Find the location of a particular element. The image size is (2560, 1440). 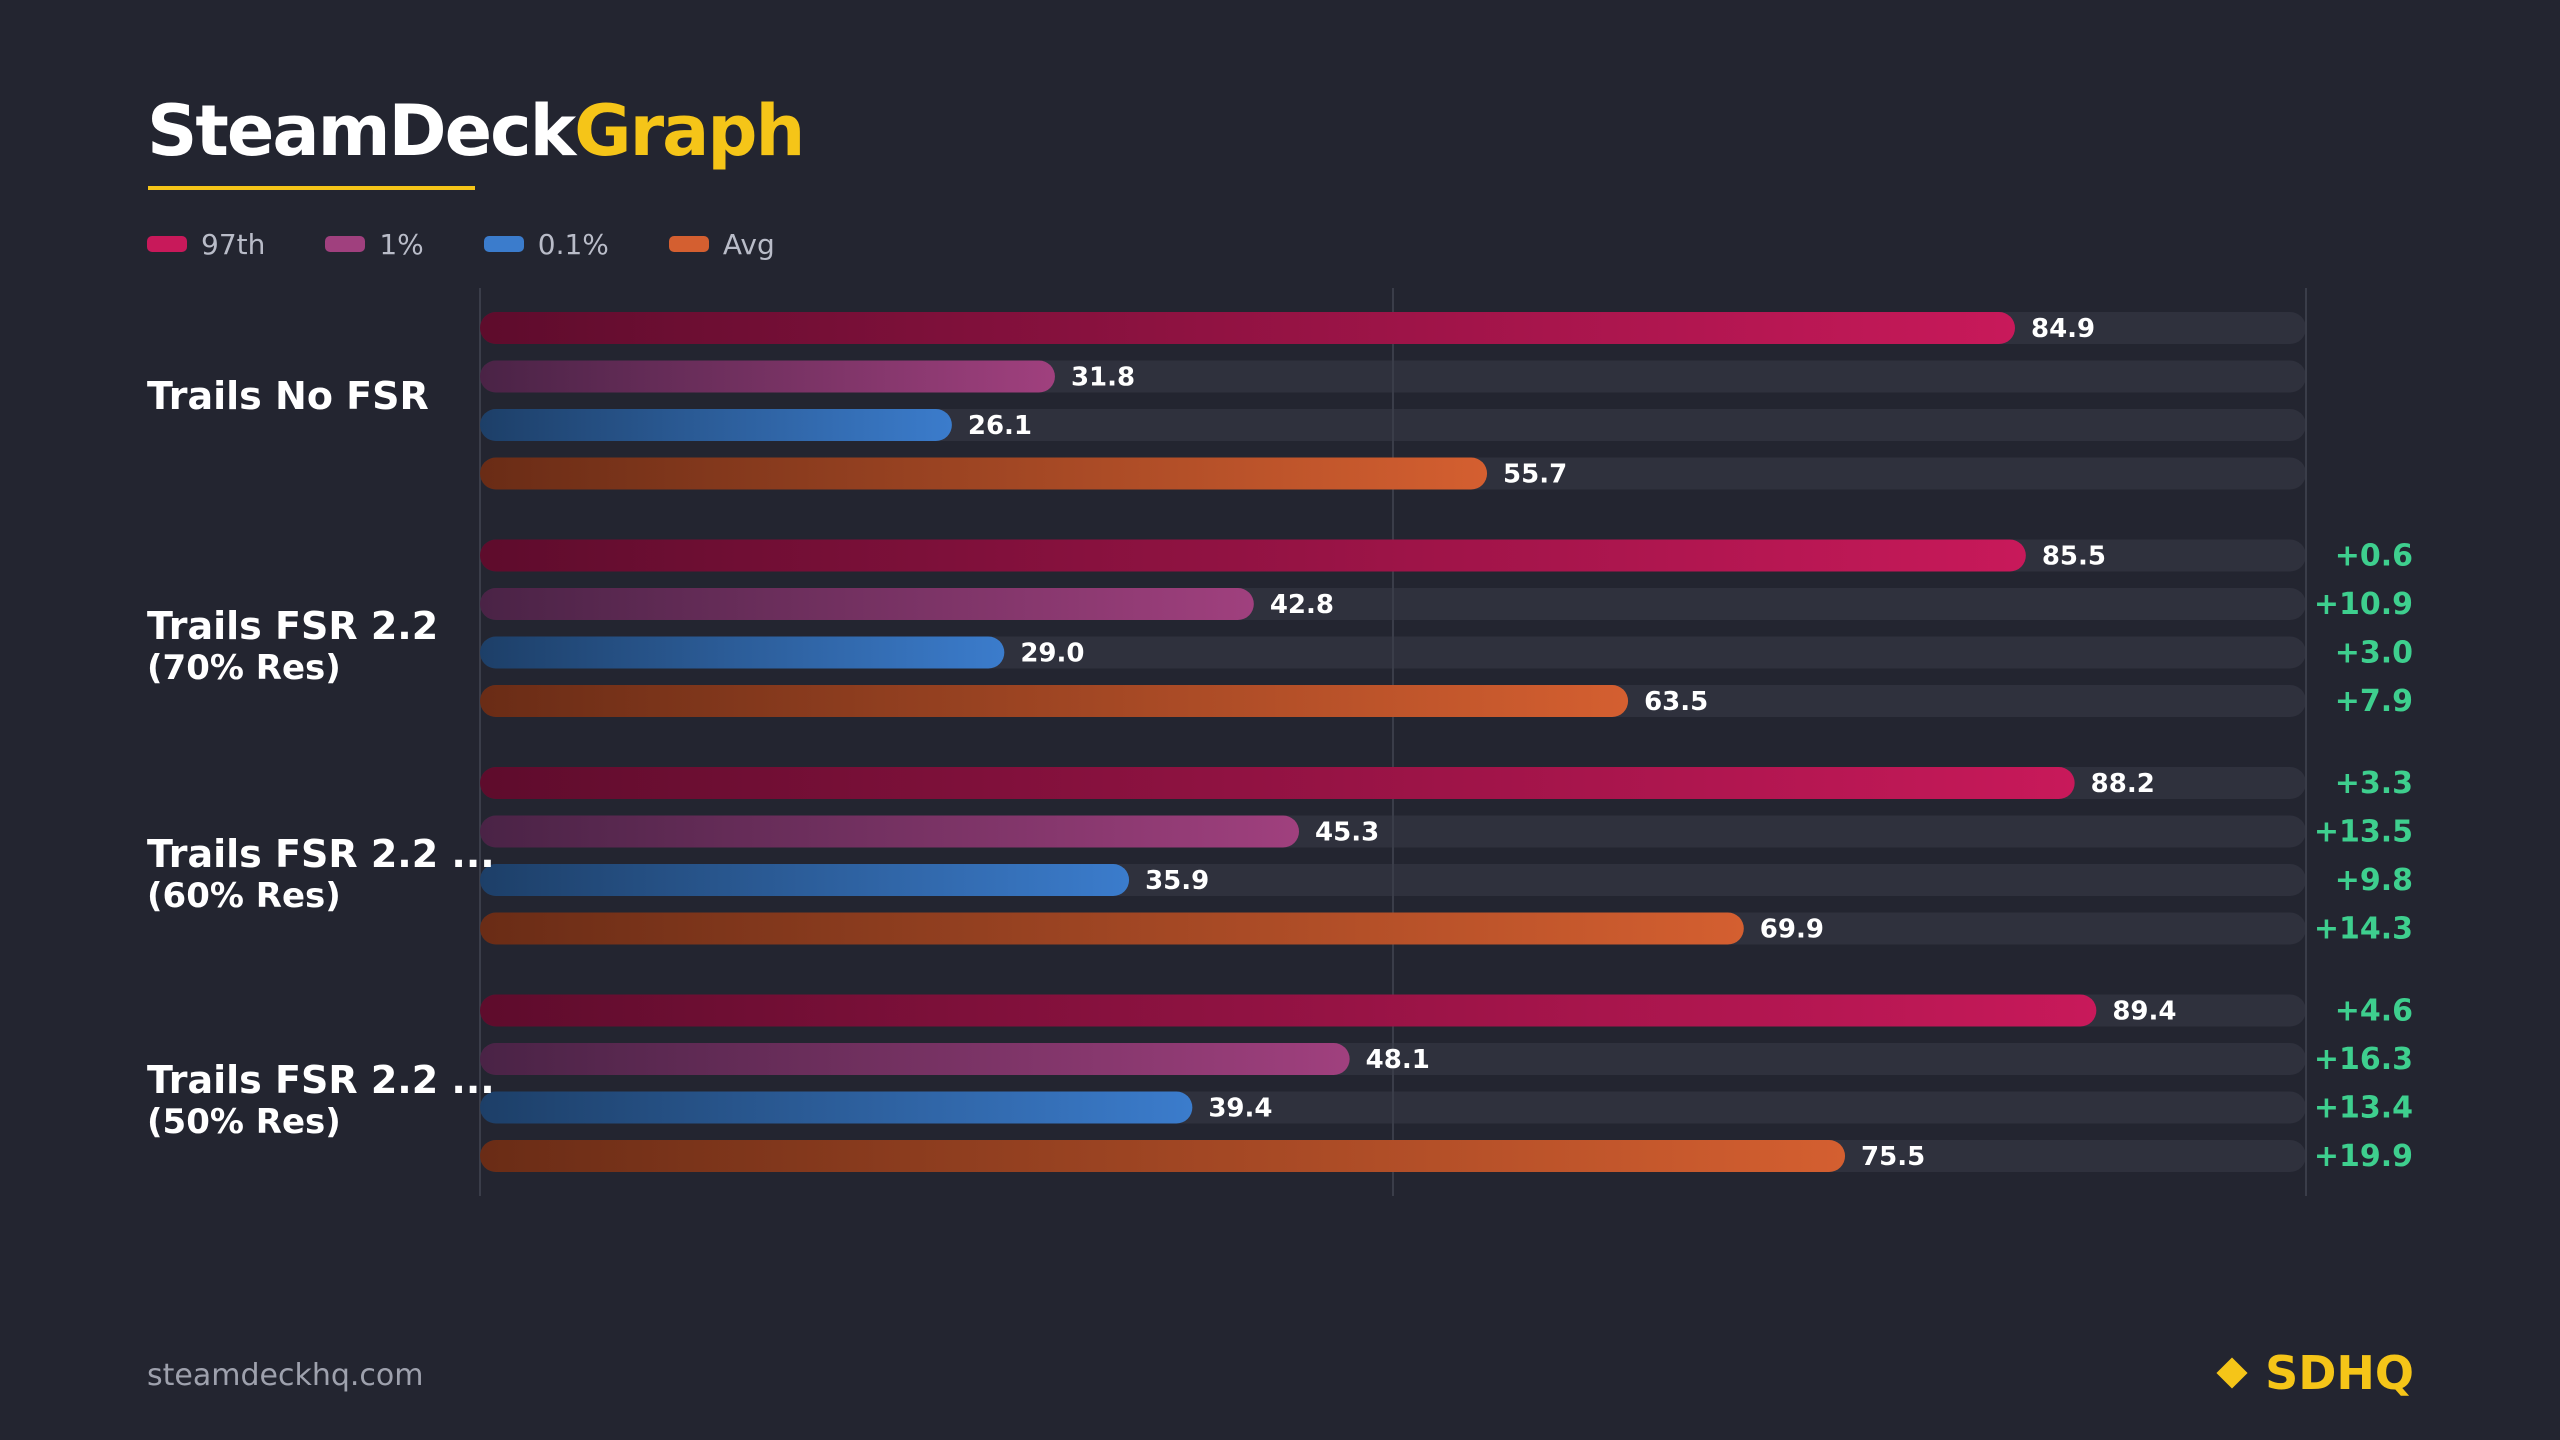

group-label-no-fsr: Trails No FSR is located at coordinates (307, 396).